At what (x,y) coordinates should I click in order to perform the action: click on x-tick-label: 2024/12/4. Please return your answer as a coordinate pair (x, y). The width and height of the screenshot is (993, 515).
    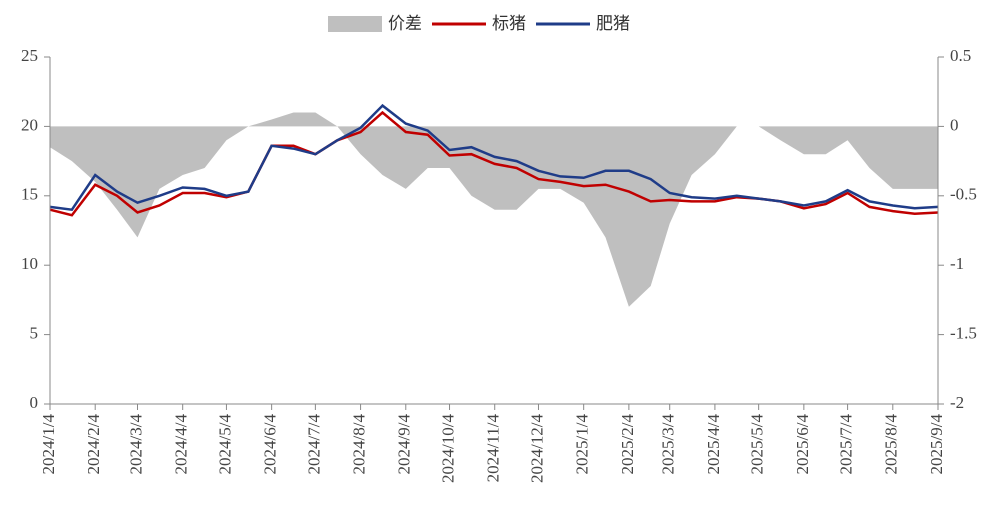
    Looking at the image, I should click on (536, 448).